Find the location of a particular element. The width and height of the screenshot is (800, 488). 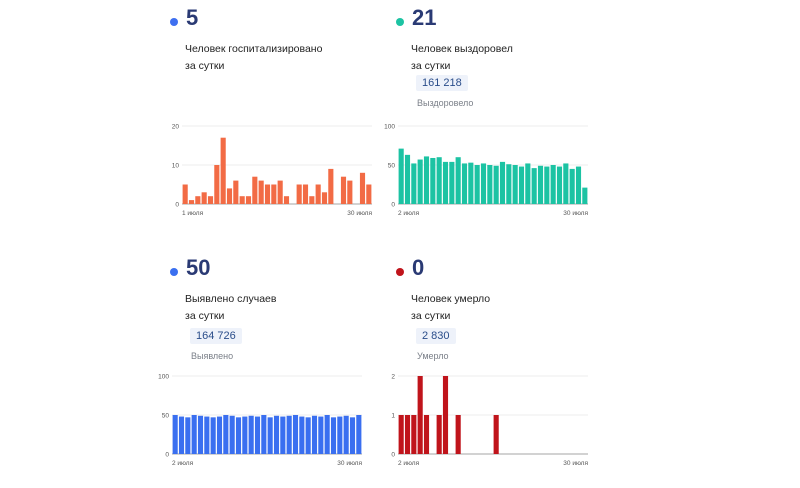

y-tick-label: 2 is located at coordinates (393, 377).